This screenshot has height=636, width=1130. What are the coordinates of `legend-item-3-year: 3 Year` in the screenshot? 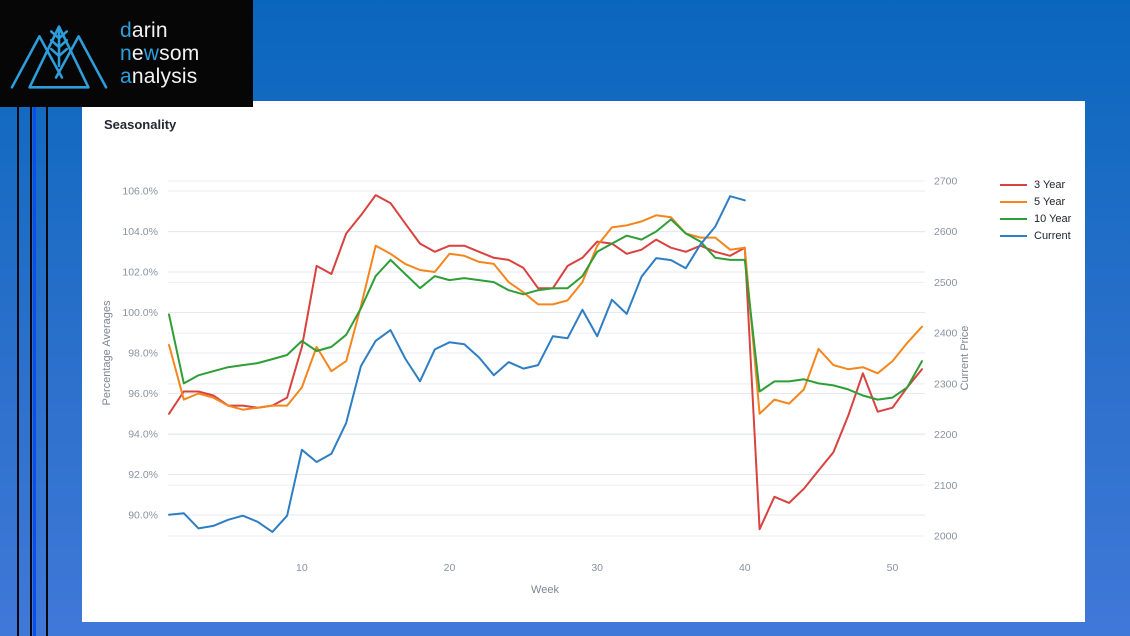 It's located at (1035, 185).